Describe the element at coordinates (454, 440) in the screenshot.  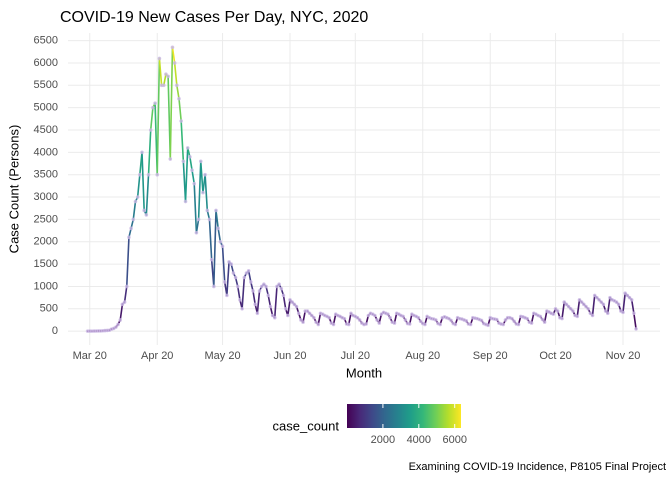
I see `colorbar-tick-label: 6000` at that location.